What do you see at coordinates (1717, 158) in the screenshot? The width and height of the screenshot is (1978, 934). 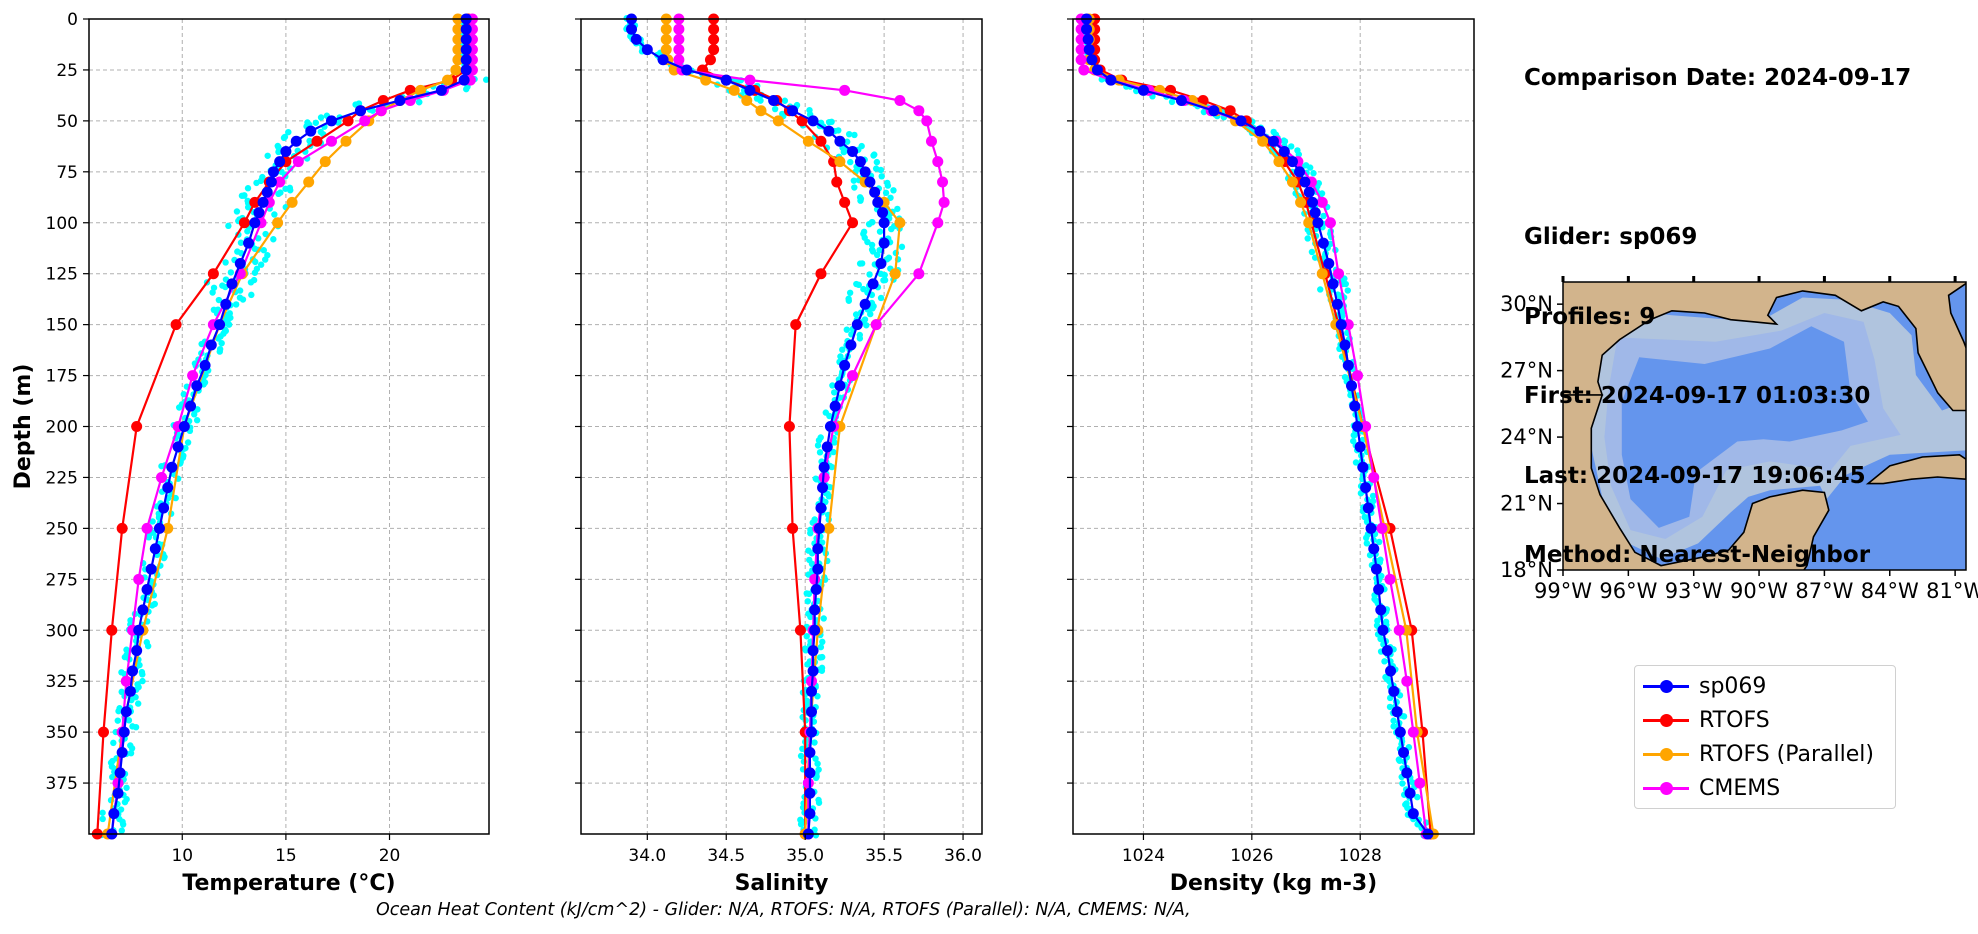 I see `info-spacer` at bounding box center [1717, 158].